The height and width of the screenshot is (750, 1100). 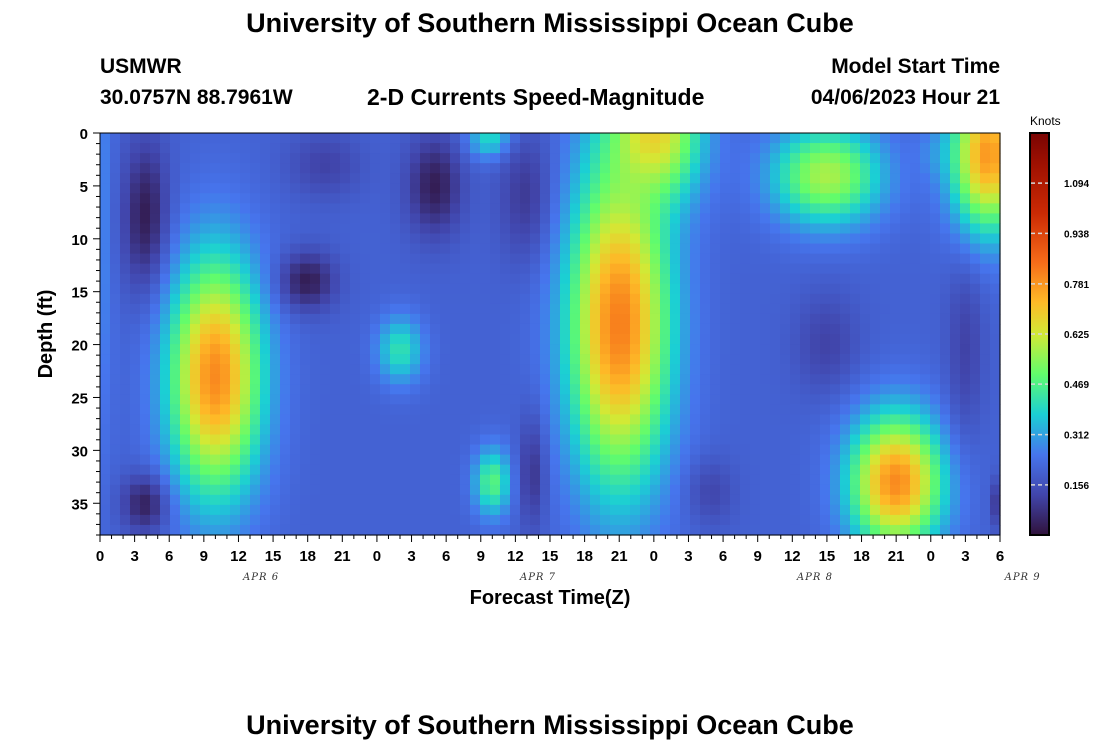 What do you see at coordinates (619, 556) in the screenshot?
I see `x-tick-label: 21` at bounding box center [619, 556].